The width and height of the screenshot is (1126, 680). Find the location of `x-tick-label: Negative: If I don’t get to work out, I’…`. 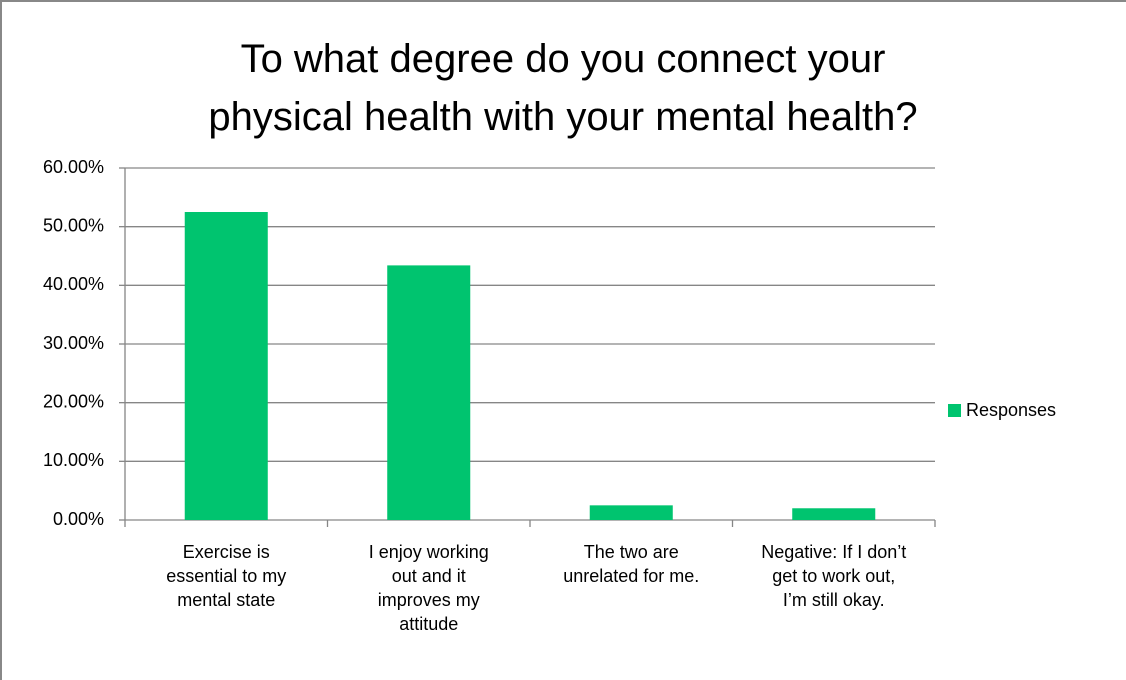

x-tick-label: Negative: If I don’t get to work out, I’… is located at coordinates (834, 576).